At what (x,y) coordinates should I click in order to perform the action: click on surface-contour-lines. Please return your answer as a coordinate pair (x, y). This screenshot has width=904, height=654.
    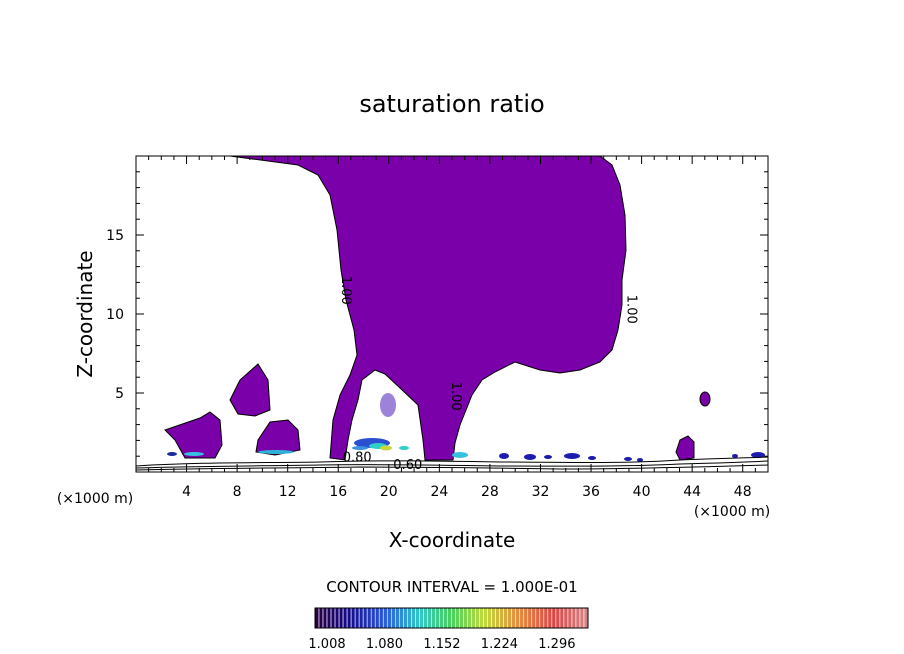
    Looking at the image, I should click on (452, 463).